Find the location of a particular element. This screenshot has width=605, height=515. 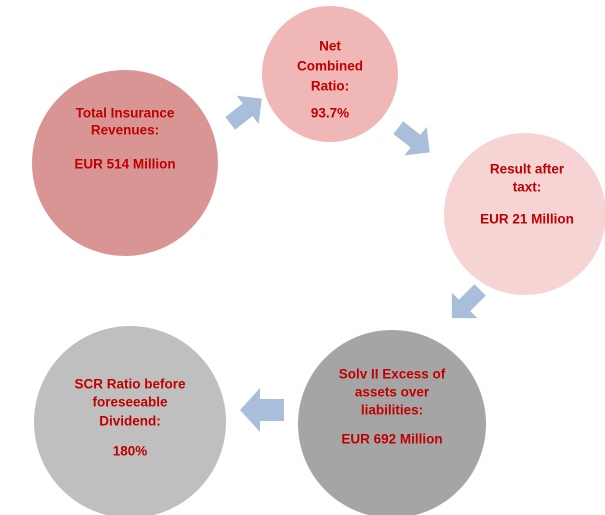

node-label: Revenues: is located at coordinates (125, 130).